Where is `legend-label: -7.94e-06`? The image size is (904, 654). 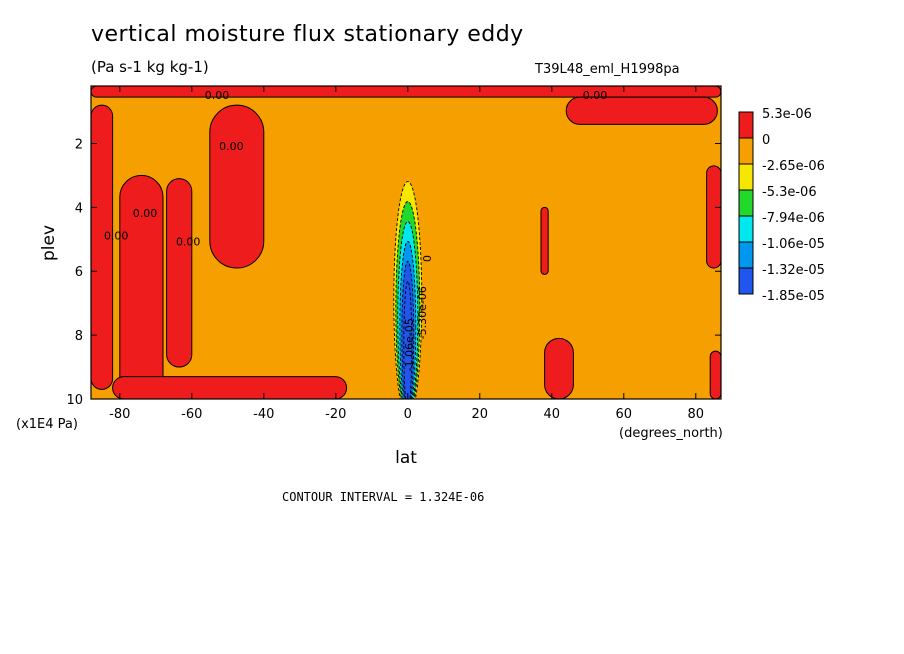
legend-label: -7.94e-06 is located at coordinates (793, 218).